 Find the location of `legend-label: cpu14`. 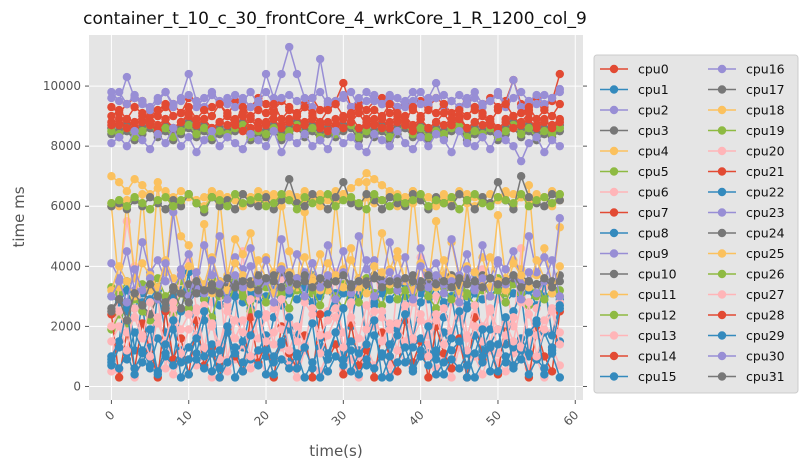

legend-label: cpu14 is located at coordinates (657, 356).